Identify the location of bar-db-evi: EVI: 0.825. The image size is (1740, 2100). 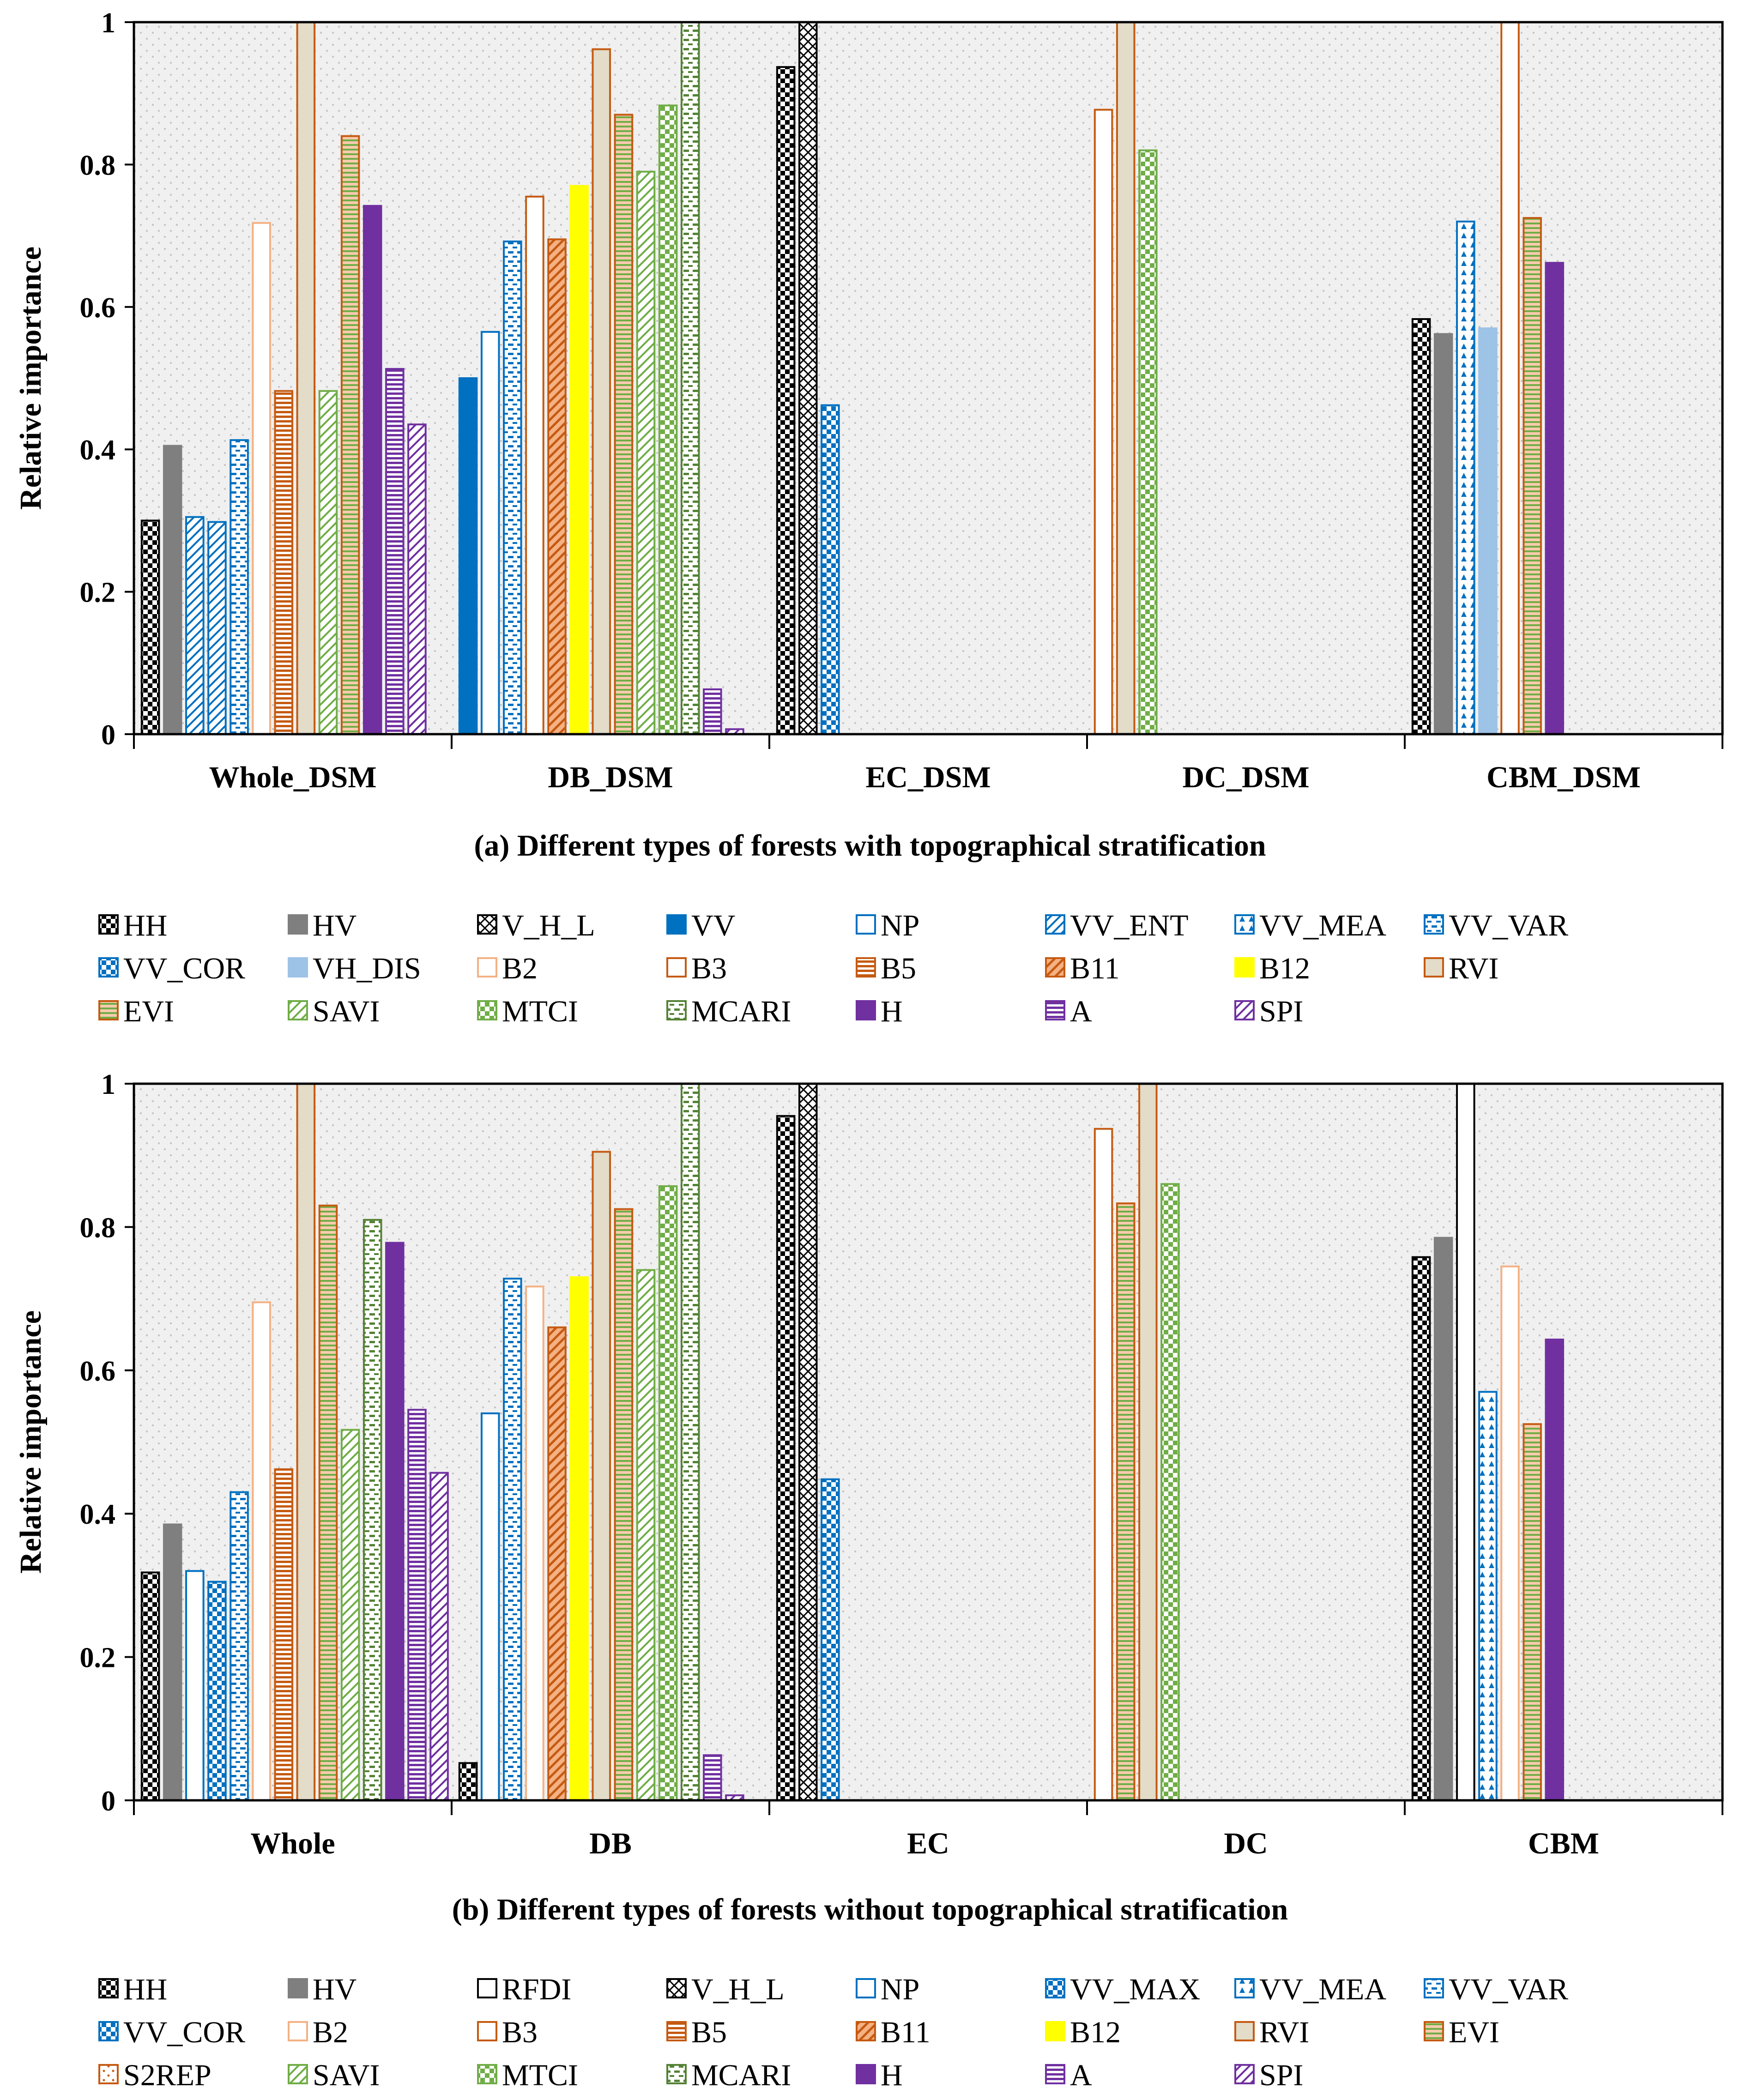
(624, 1505).